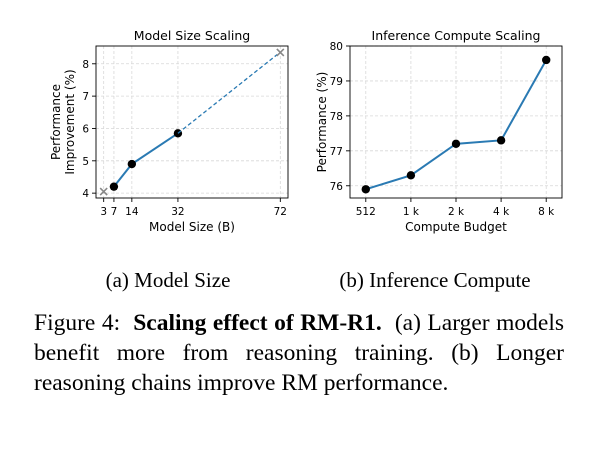 The height and width of the screenshot is (476, 592). I want to click on x-tick-label: 512, so click(366, 212).